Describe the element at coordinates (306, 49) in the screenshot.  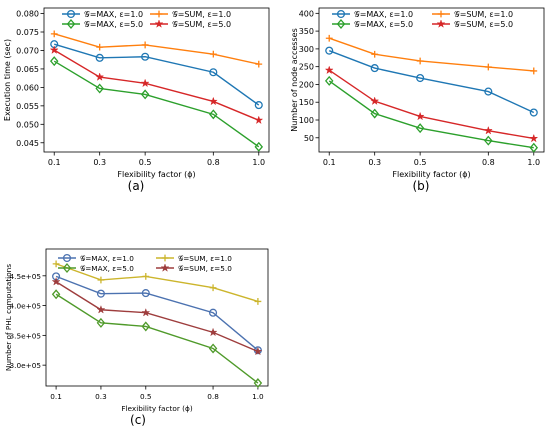
I see `y-tick-label: 300` at that location.